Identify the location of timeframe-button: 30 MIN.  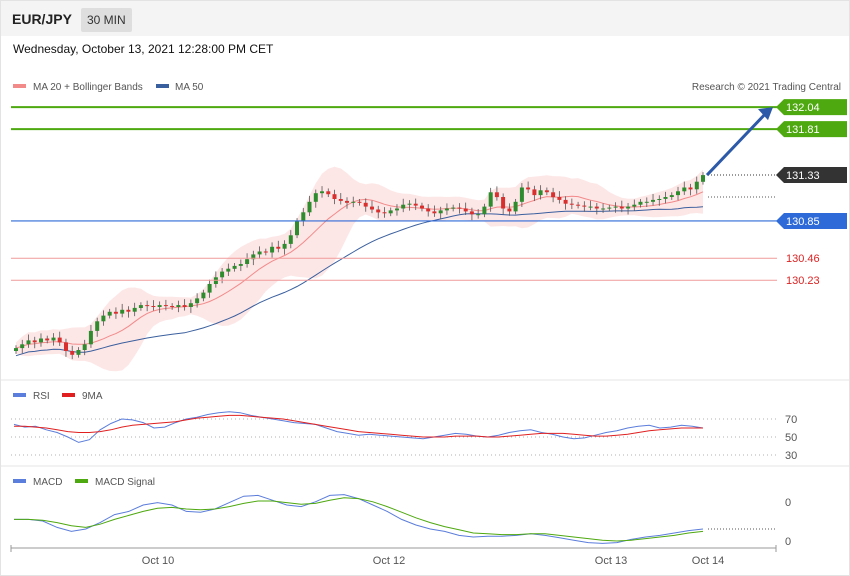
(106, 20).